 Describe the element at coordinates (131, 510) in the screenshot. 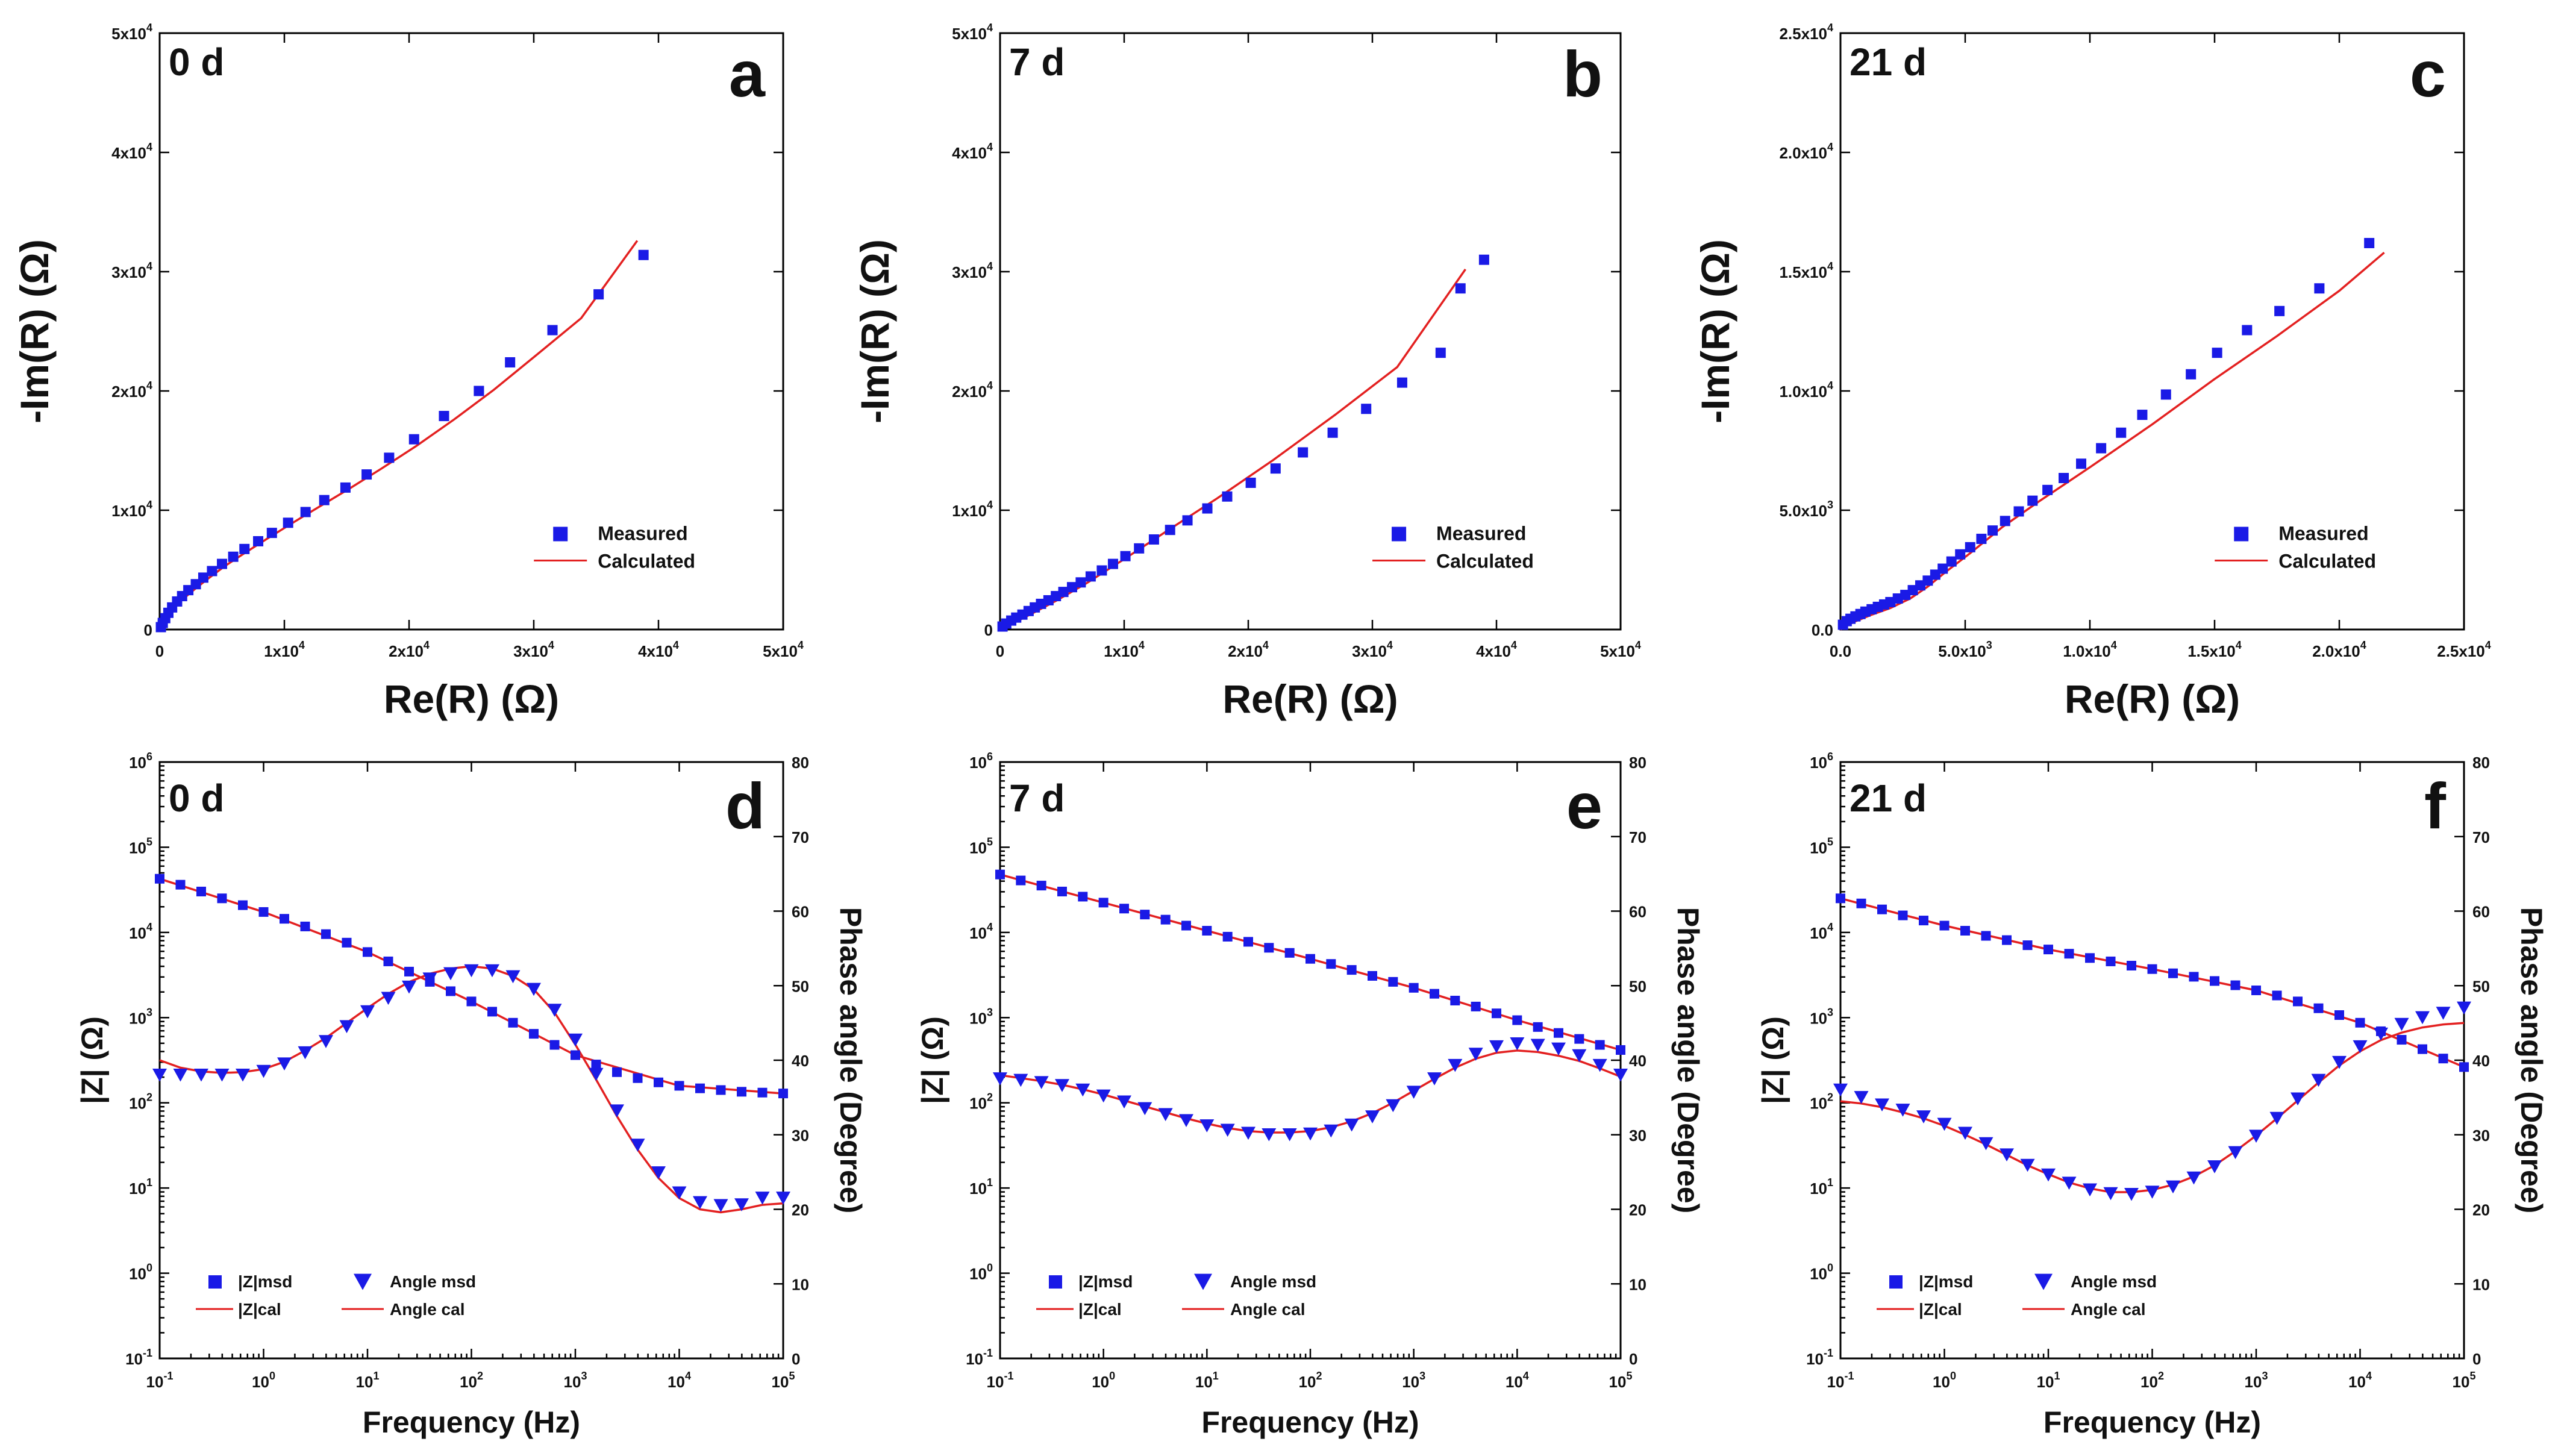

I see `y-tick-label: 1x10⁴` at that location.